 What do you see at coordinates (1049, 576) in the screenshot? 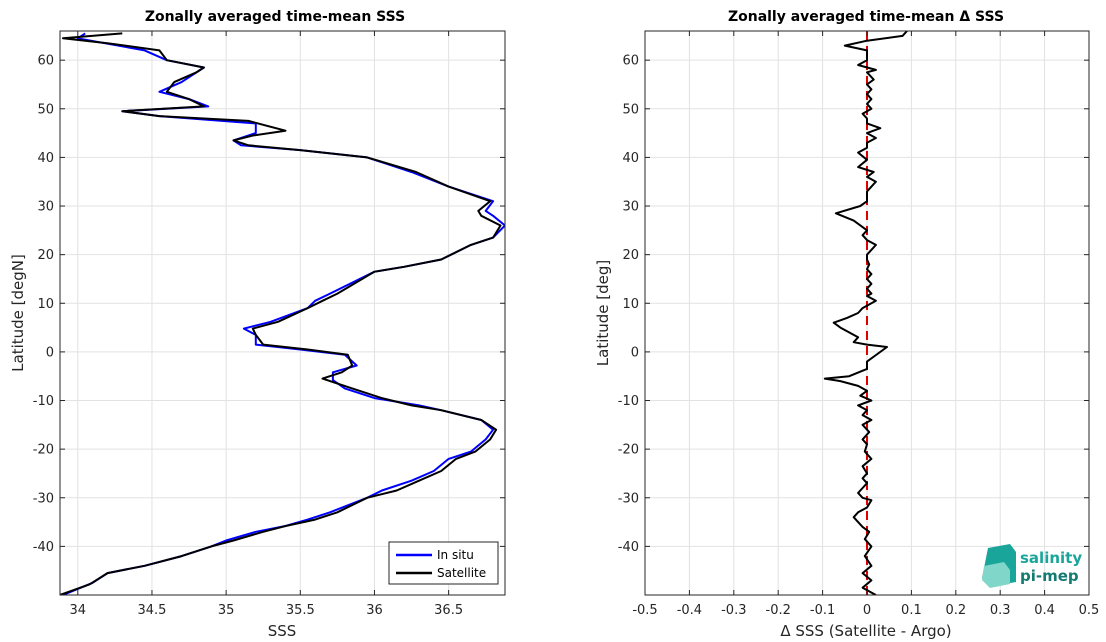
I see `logo-text-pi-mep: pi-mep` at bounding box center [1049, 576].